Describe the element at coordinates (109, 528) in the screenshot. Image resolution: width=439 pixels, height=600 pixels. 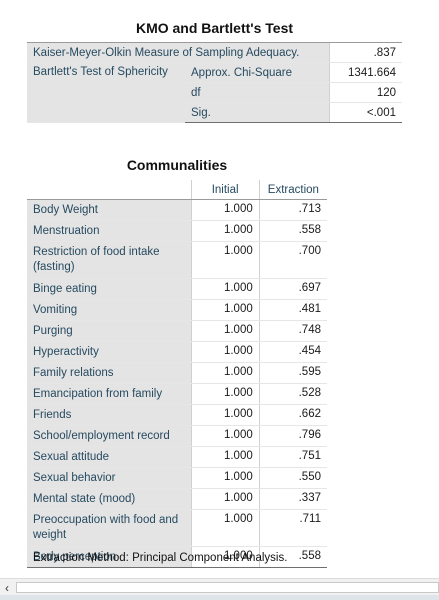
I see `variable-name: Preoccupation with food and weight` at that location.